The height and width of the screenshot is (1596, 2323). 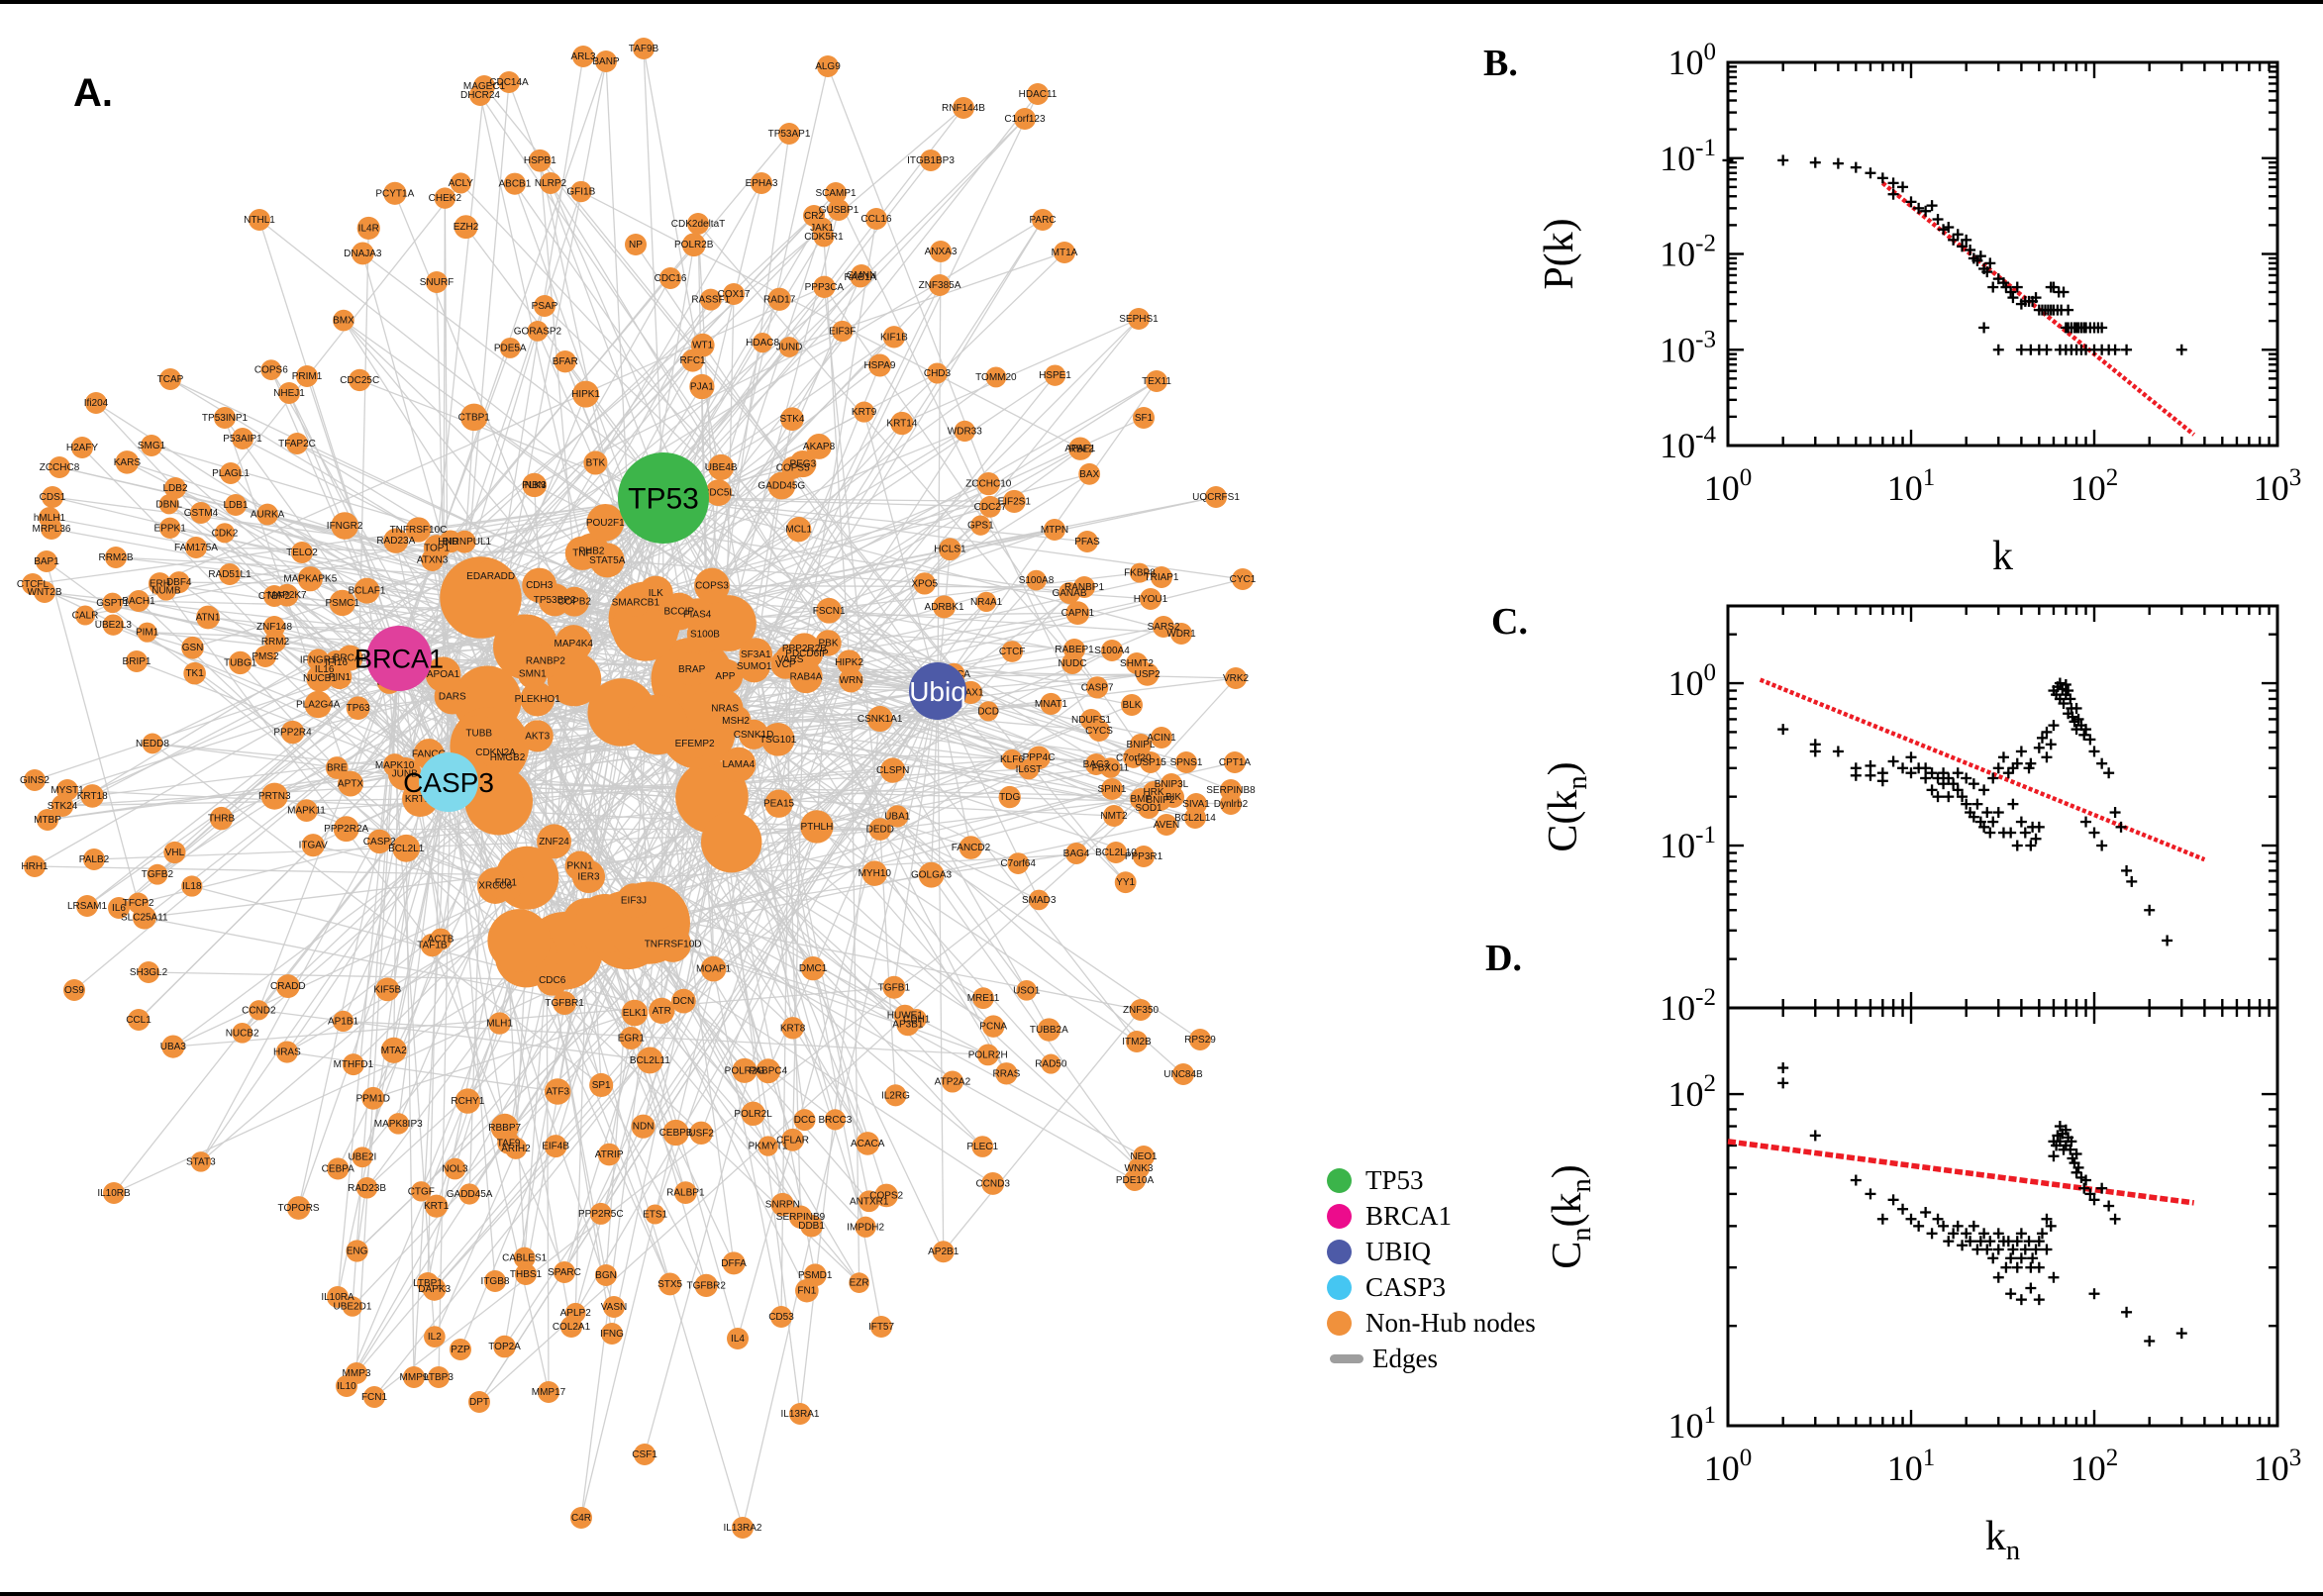 What do you see at coordinates (448, 782) in the screenshot?
I see `hub-node-casp3` at bounding box center [448, 782].